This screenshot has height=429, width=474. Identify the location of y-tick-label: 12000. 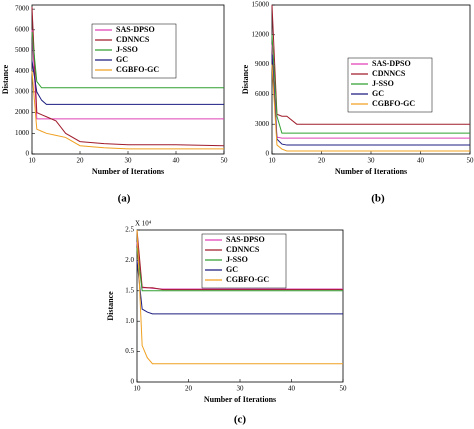
(261, 34).